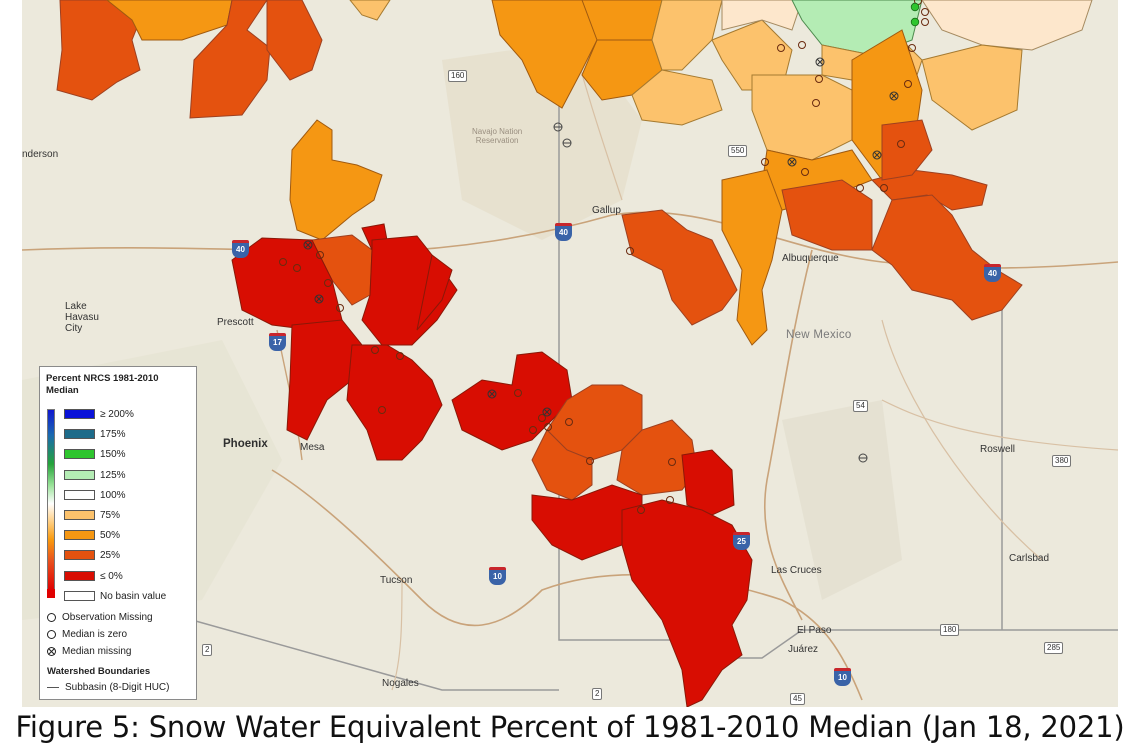  I want to click on legend-class-25: 25%, so click(92, 556).